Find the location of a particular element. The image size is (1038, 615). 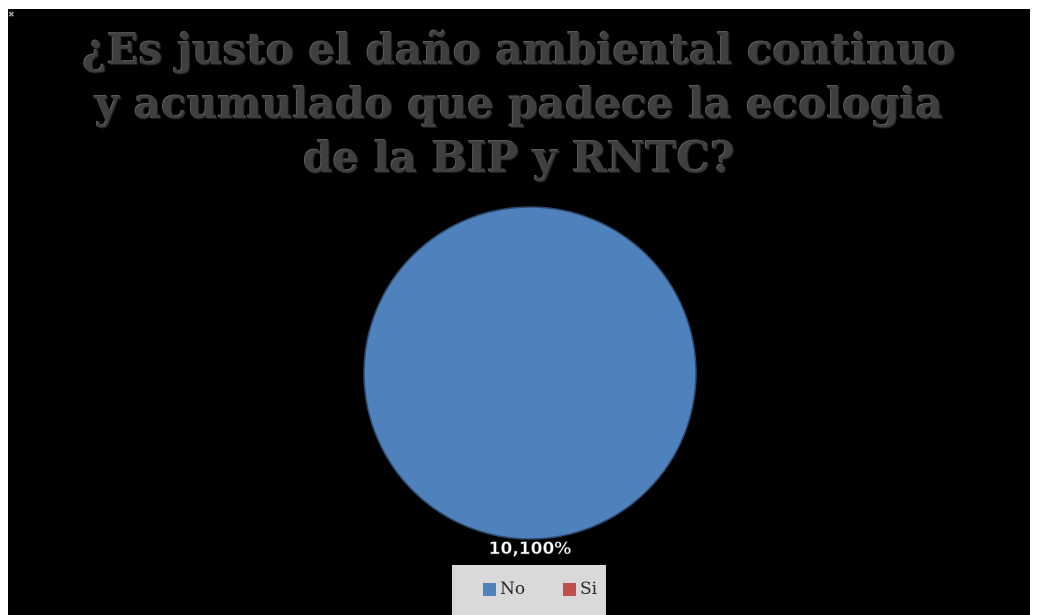

legend-label: No is located at coordinates (513, 589).